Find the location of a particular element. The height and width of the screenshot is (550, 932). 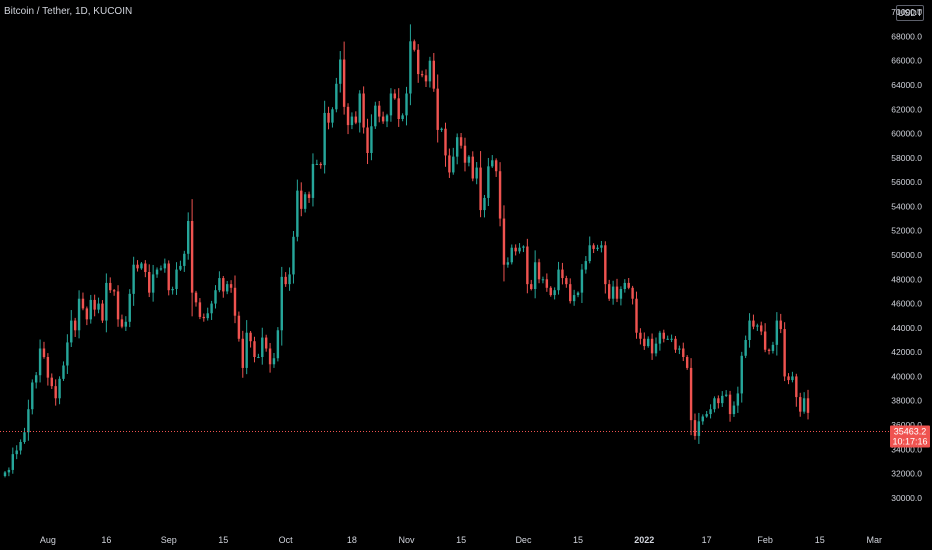

y-tick-label: 38000.0 is located at coordinates (906, 401).